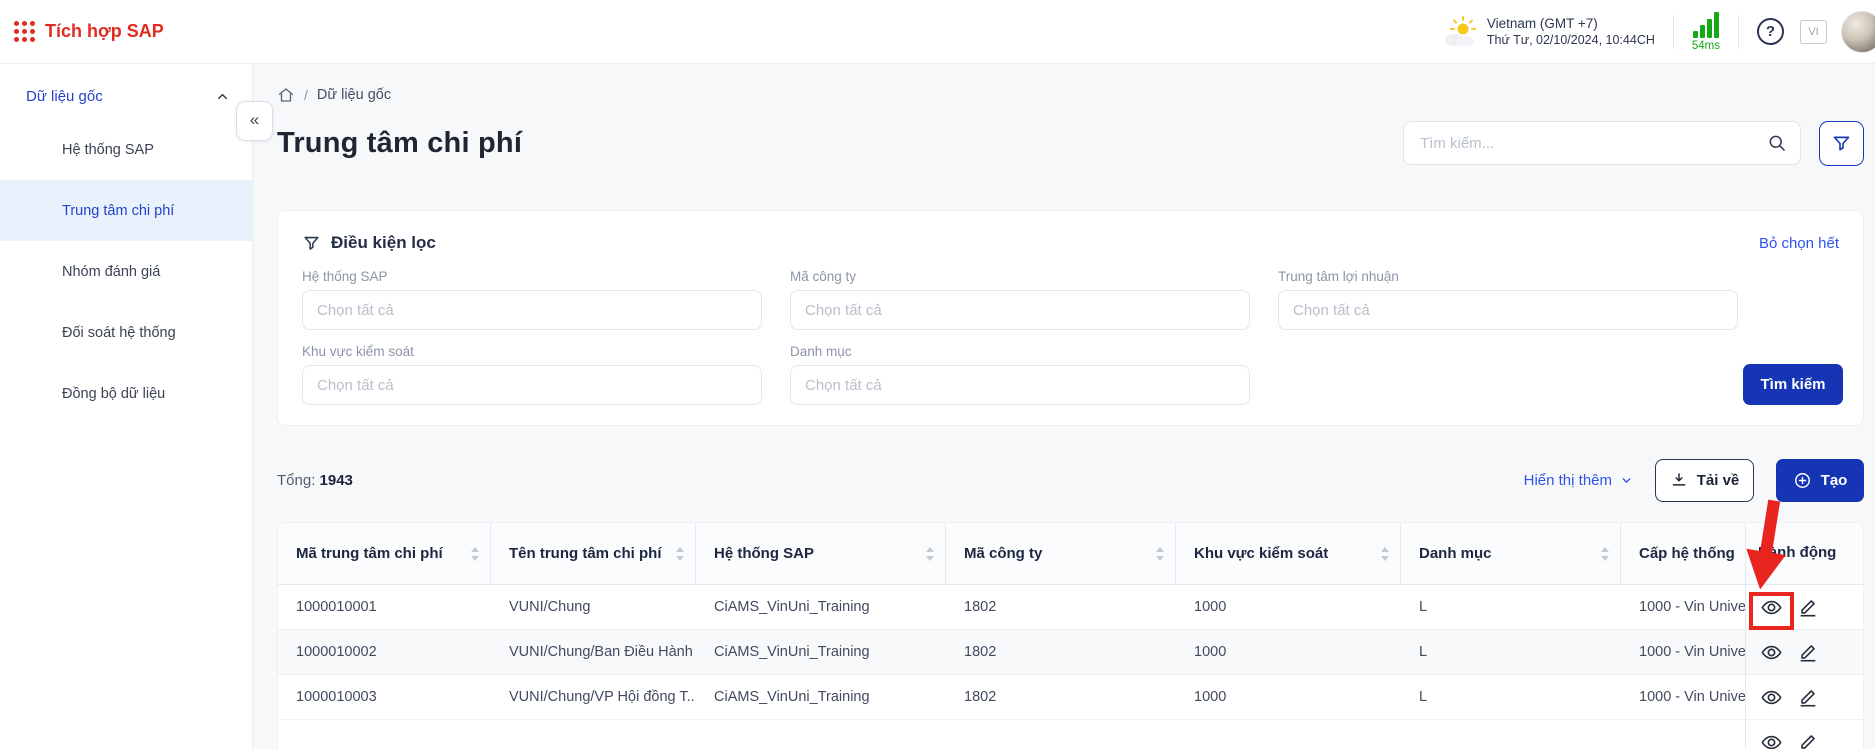 Image resolution: width=1875 pixels, height=749 pixels. I want to click on language-button: VI, so click(1813, 31).